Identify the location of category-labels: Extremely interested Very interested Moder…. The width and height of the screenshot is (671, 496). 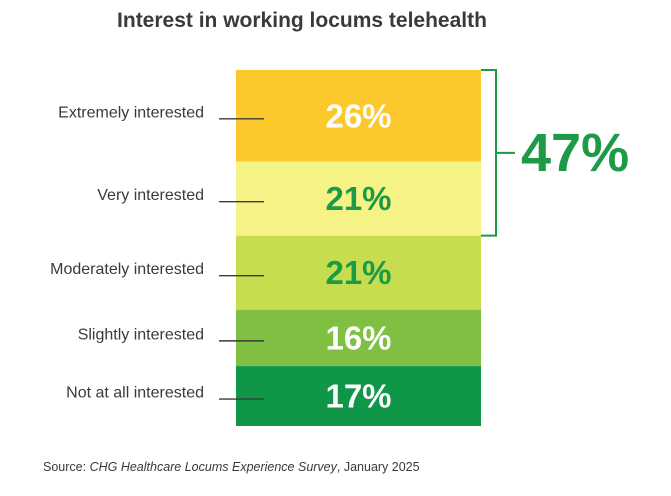
(127, 252).